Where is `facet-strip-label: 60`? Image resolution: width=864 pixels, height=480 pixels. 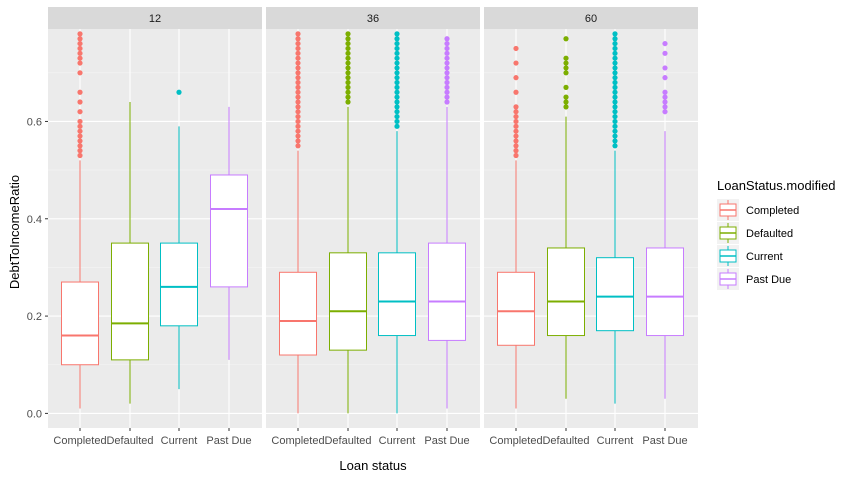
facet-strip-label: 60 is located at coordinates (591, 19).